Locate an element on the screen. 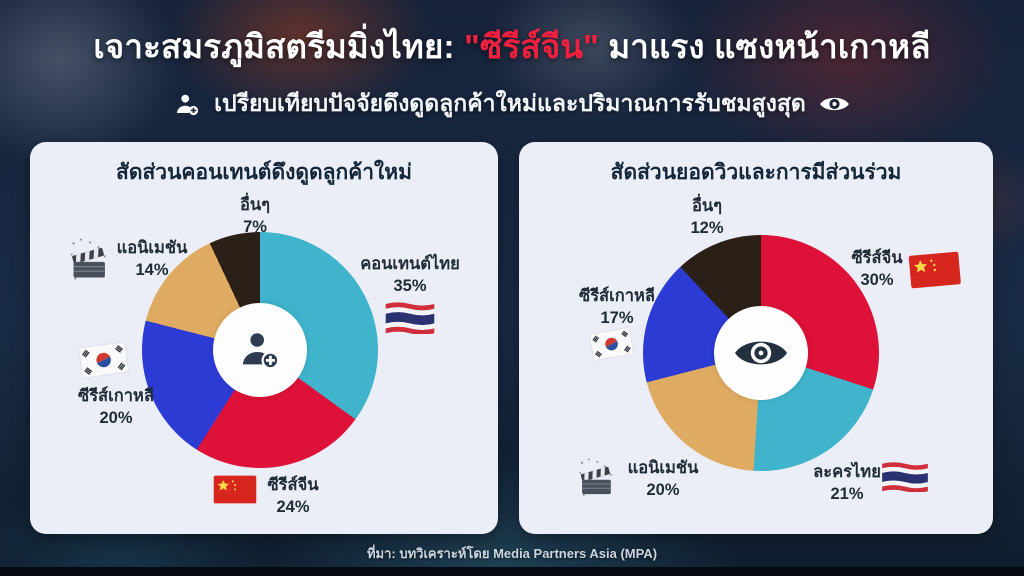  slice-label-thai-drama: ละครไทย 21% is located at coordinates (847, 484).